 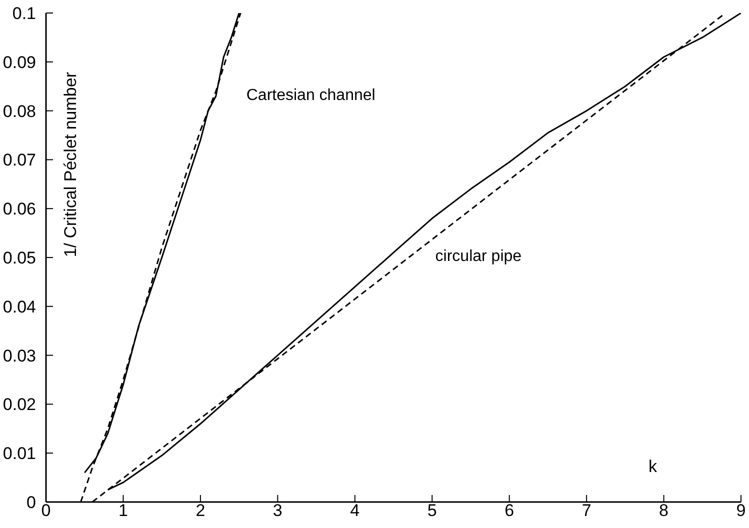 What do you see at coordinates (432, 510) in the screenshot?
I see `x-tick-label: 5` at bounding box center [432, 510].